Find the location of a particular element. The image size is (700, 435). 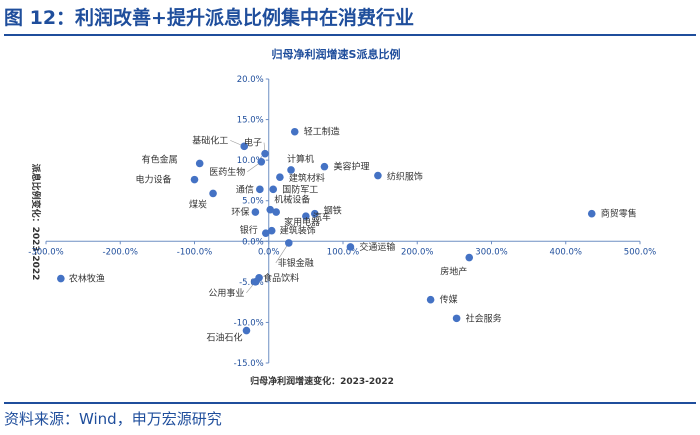

point-label: 医药生物 is located at coordinates (227, 172).